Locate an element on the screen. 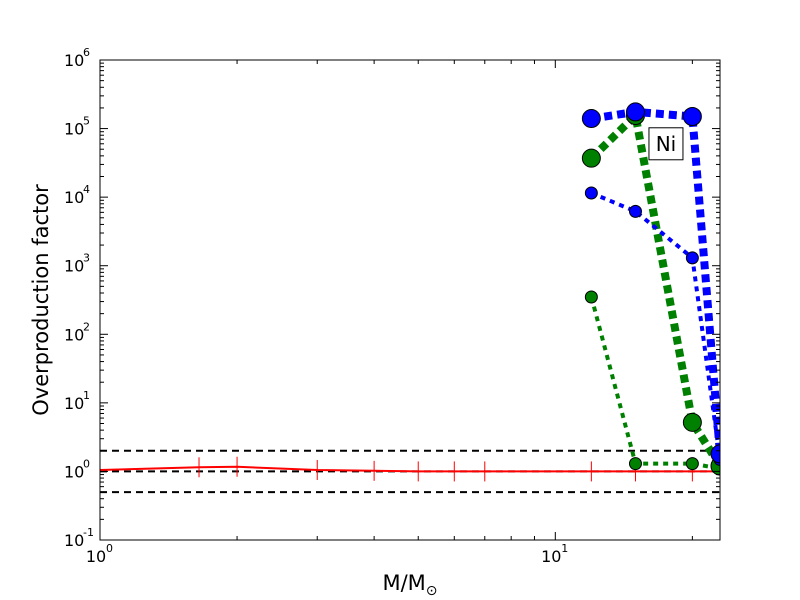 The image size is (800, 600). x-axis-title-main: M/M is located at coordinates (403, 583).